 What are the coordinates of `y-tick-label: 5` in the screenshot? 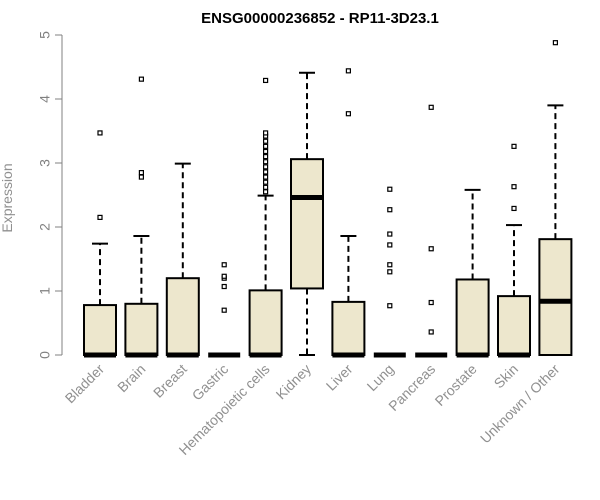 It's located at (45, 35).